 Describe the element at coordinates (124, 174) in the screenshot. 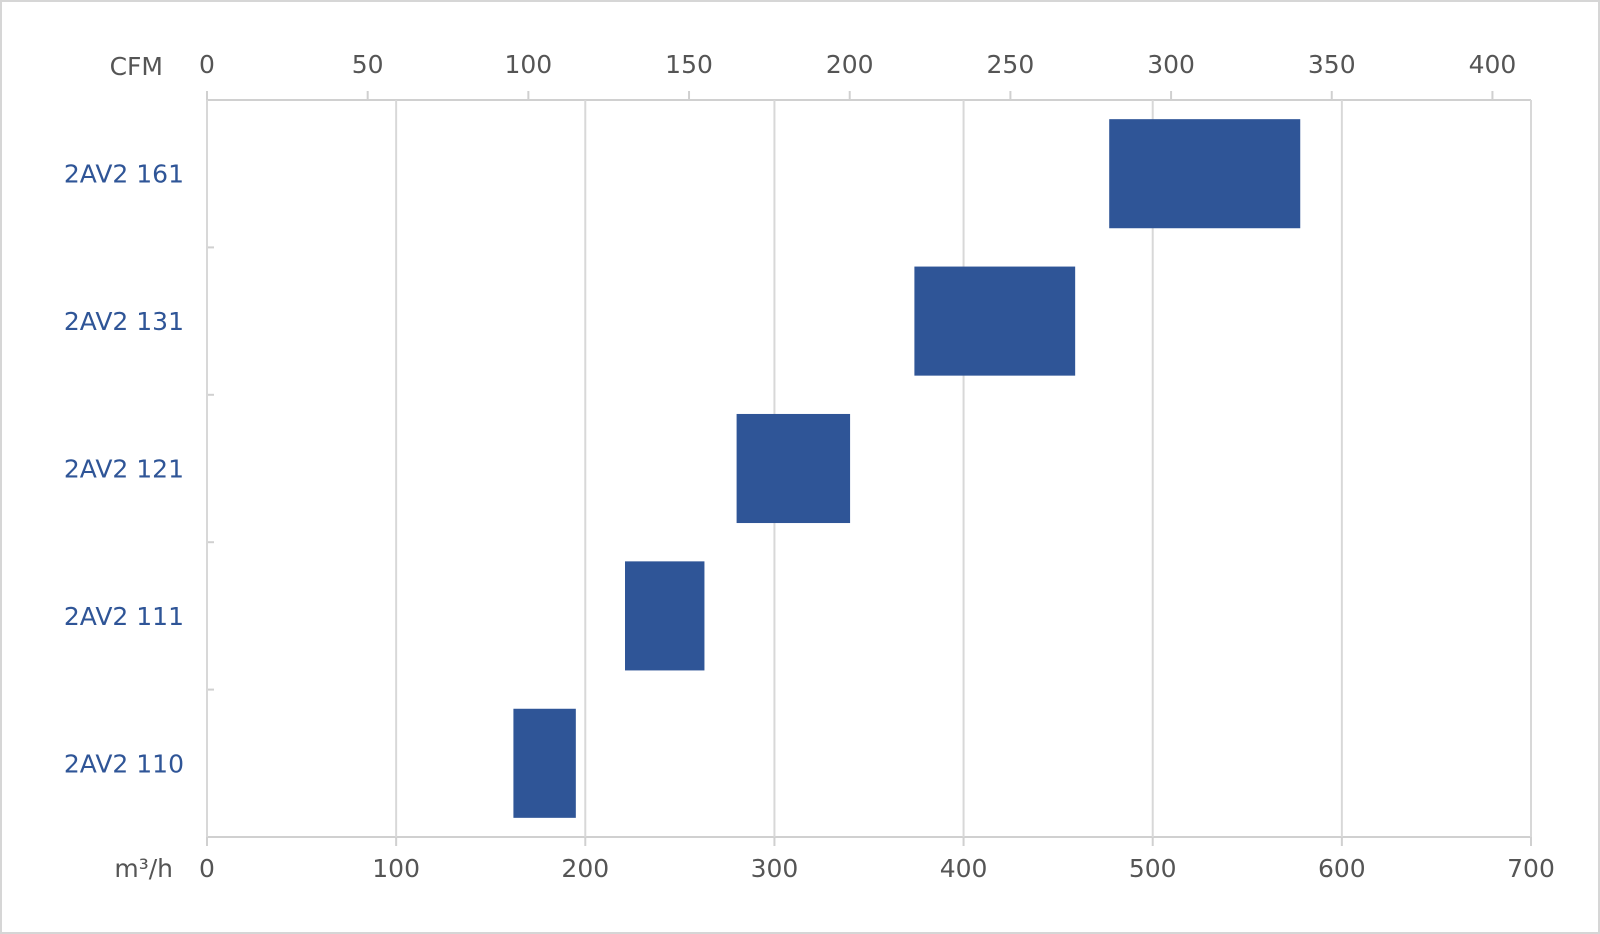

I see `category-label: 2AV2 161` at that location.